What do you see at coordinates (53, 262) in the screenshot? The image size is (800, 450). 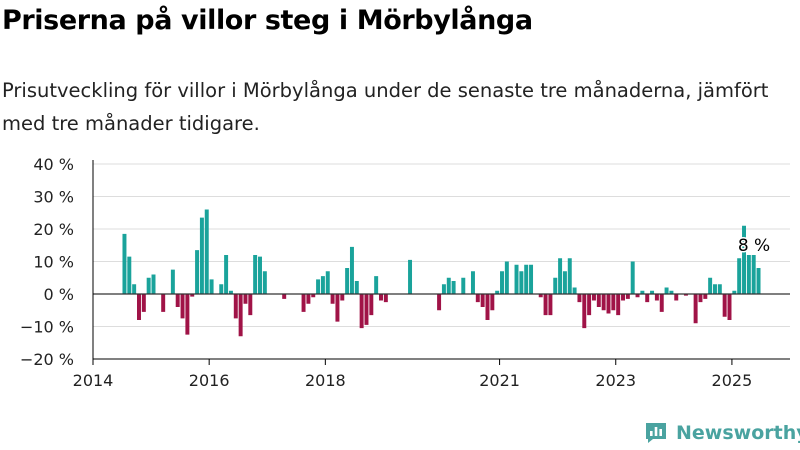 I see `y-tick-label: 10 %` at bounding box center [53, 262].